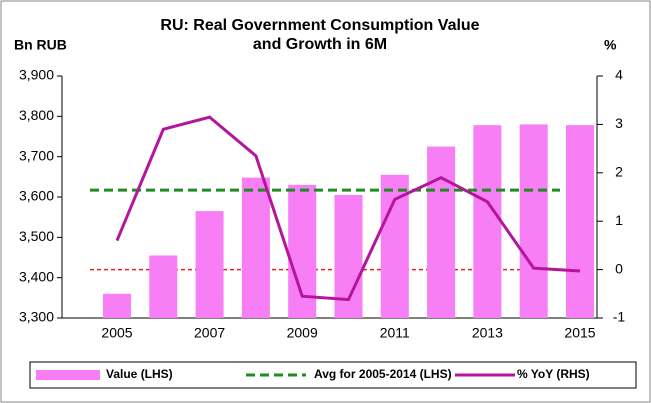 Image resolution: width=651 pixels, height=403 pixels. Describe the element at coordinates (619, 123) in the screenshot. I see `y2-tick-label: 3` at that location.